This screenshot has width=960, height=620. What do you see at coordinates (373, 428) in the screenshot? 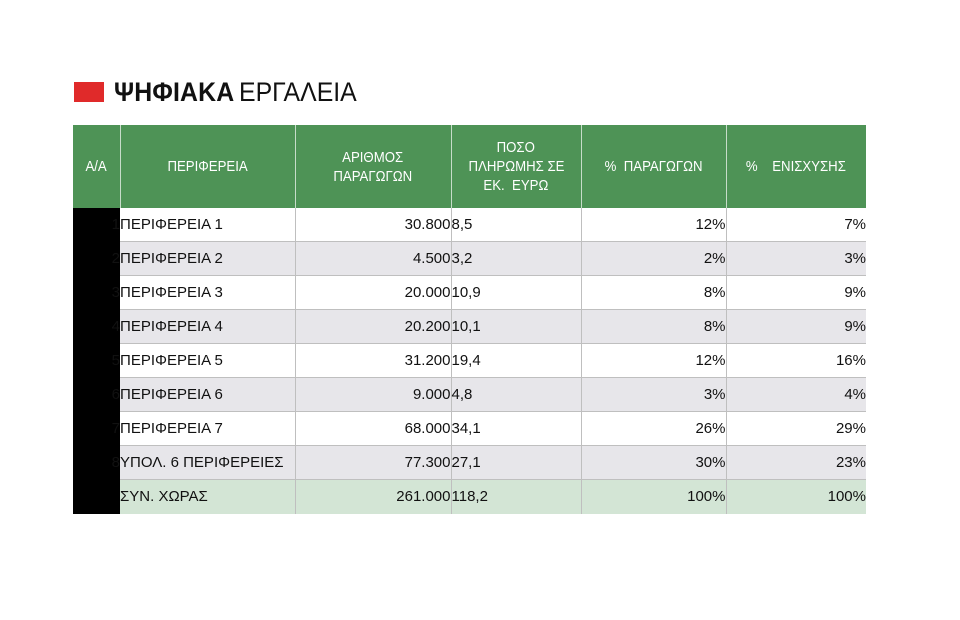
I see `row-producers: 68.000` at bounding box center [373, 428].